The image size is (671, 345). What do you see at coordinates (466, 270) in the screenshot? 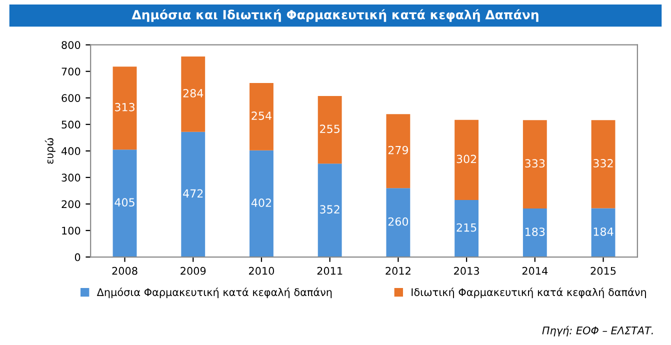
I see `x-tick-label: 2013` at bounding box center [466, 270].